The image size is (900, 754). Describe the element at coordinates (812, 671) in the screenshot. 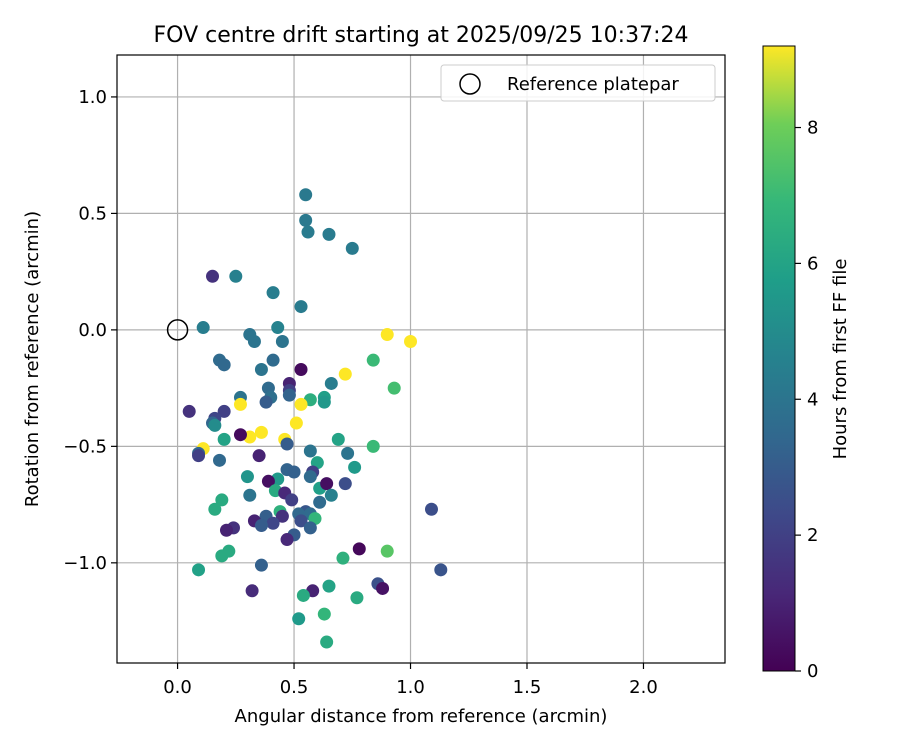

I see `colorbar-tick-label: 0` at that location.